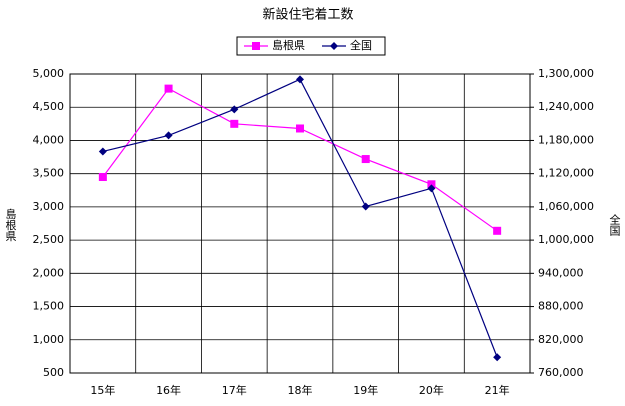 The image size is (625, 406). I want to click on y-tick-label: 2,500, so click(49, 239).